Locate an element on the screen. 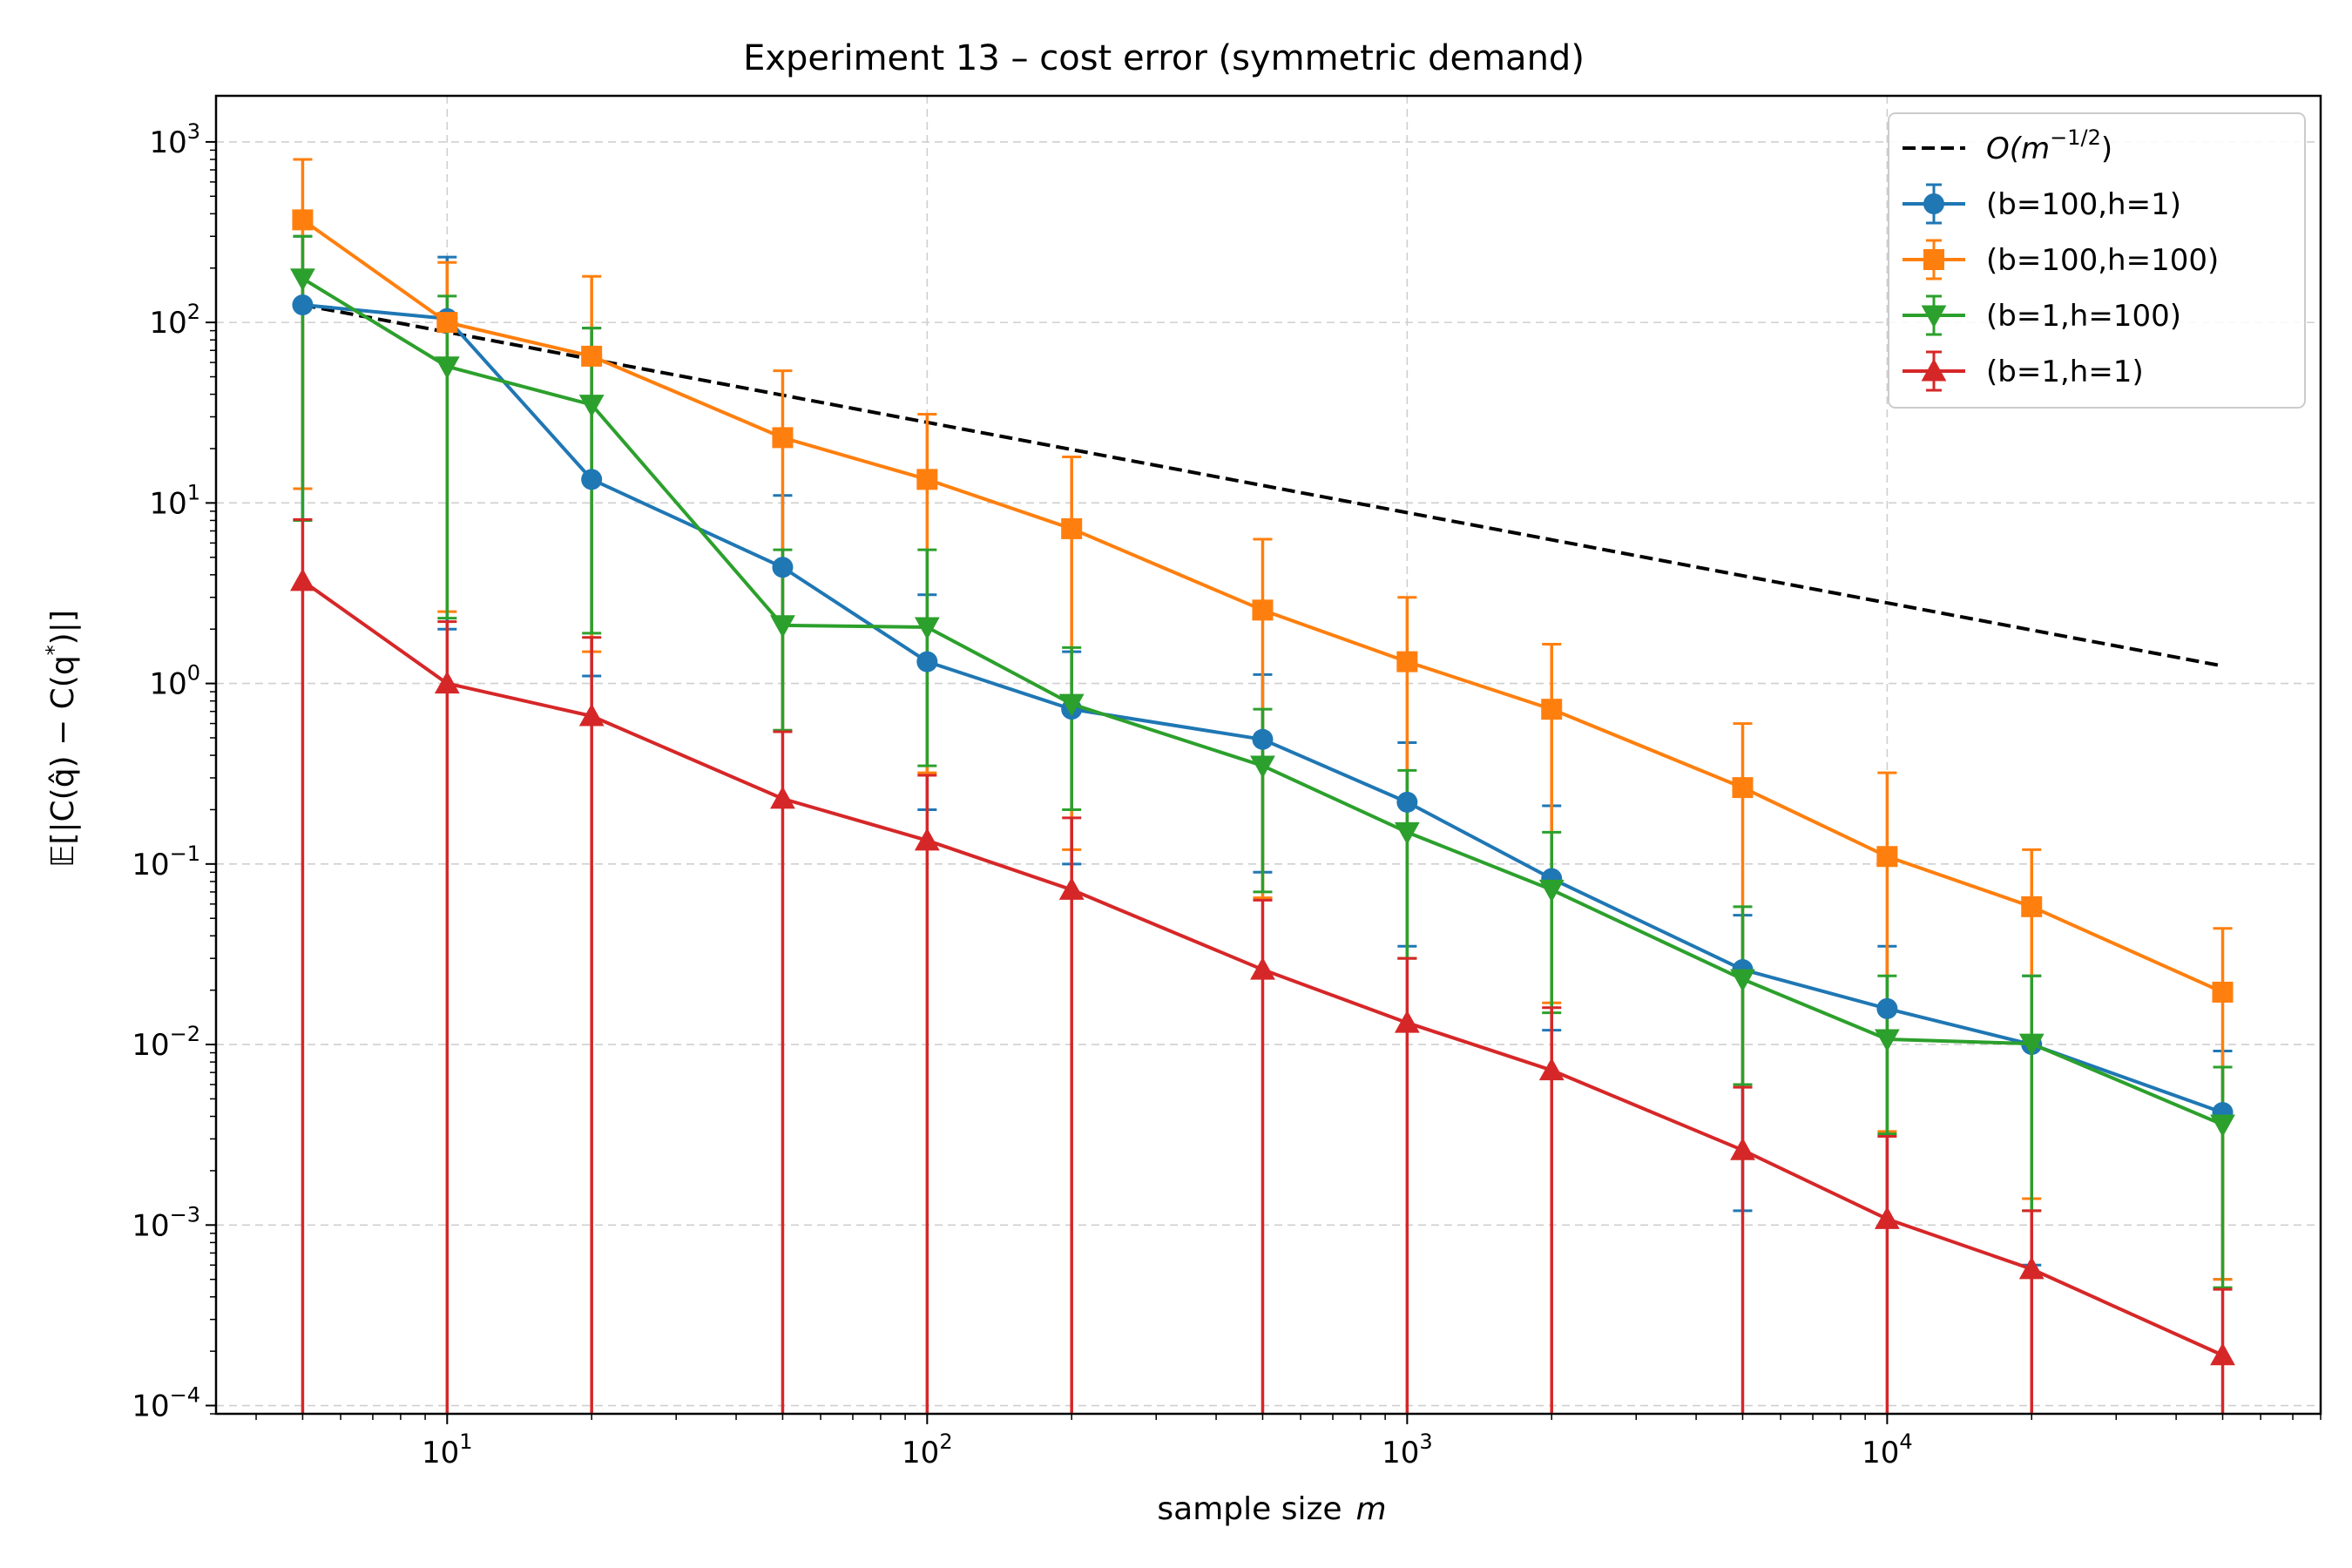 Image resolution: width=2352 pixels, height=1568 pixels. x-axis-label: sample size m is located at coordinates (1271, 1509).